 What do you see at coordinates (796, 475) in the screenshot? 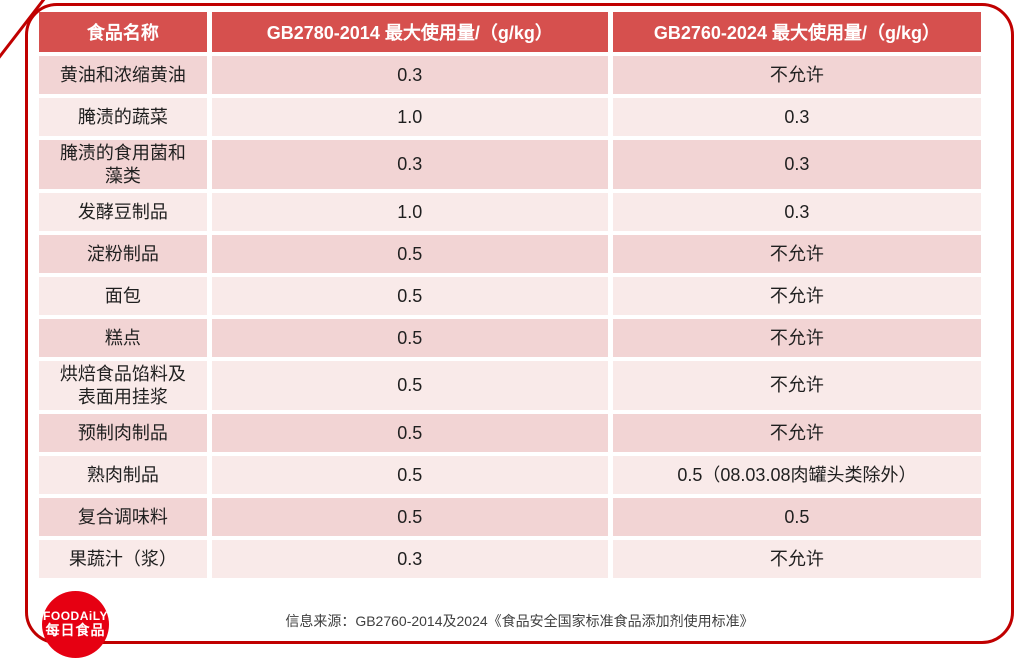
I see `gb2024-value-cell: 0.5（08.03.08肉罐头类除外）` at bounding box center [796, 475].